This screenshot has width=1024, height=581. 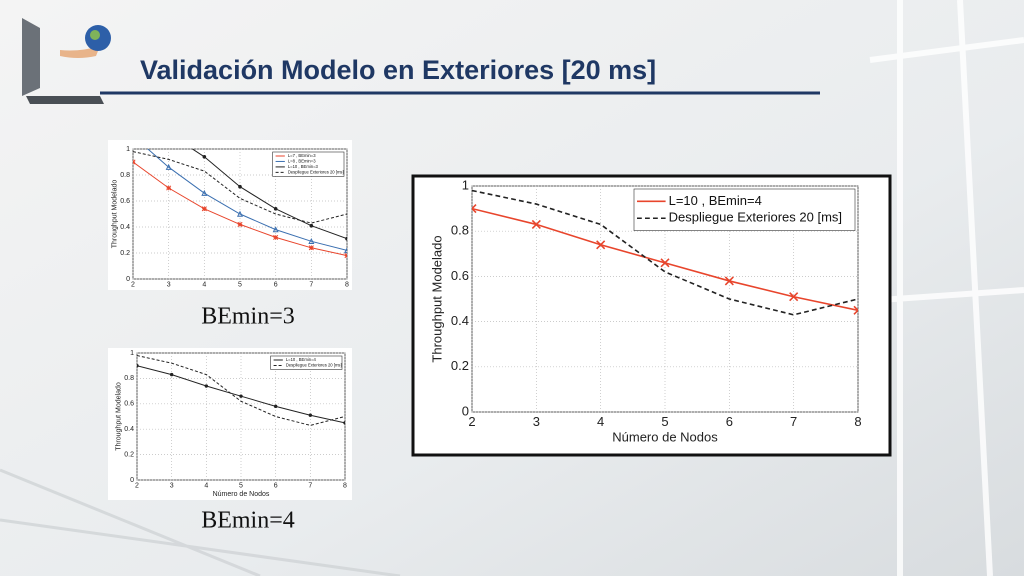 I want to click on caption: BEmin=4, so click(x=248, y=521).